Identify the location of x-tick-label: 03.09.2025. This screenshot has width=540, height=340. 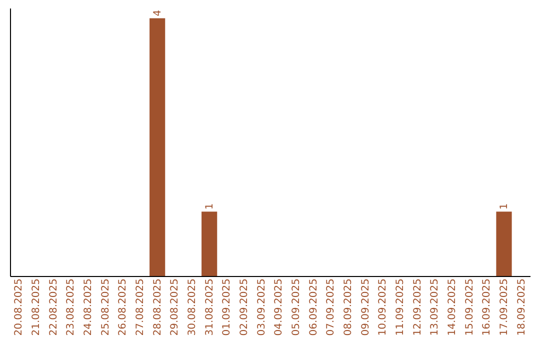
(262, 307).